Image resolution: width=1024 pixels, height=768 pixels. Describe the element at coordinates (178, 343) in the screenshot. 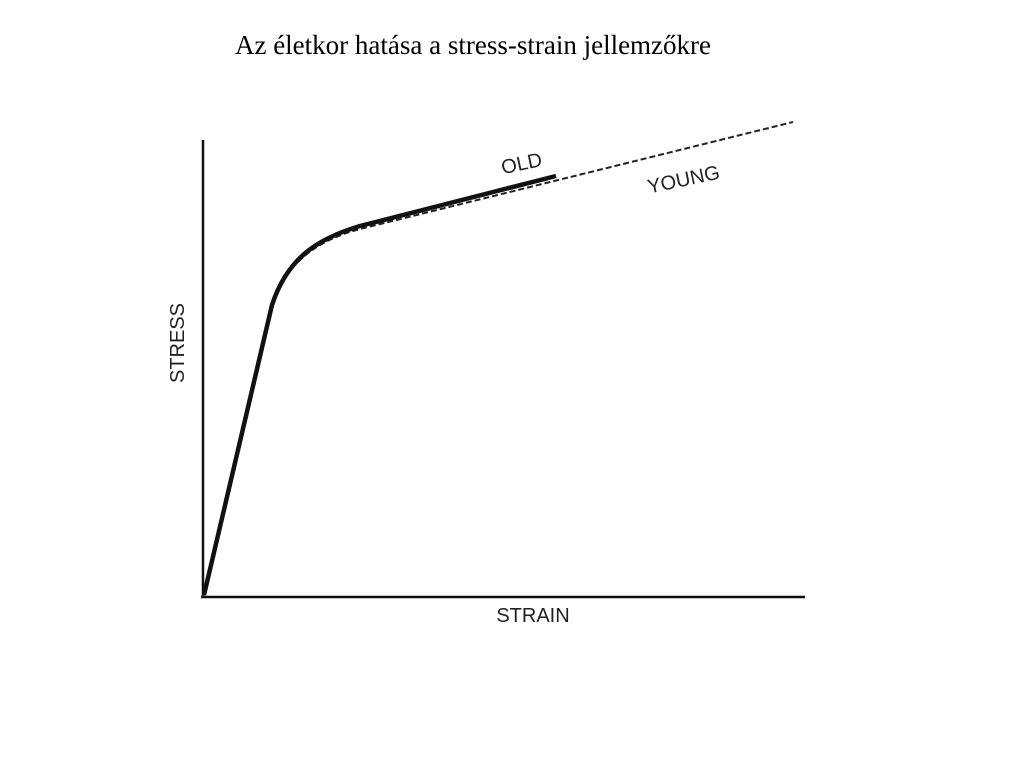

I see `y-axis-label: STRESS` at that location.